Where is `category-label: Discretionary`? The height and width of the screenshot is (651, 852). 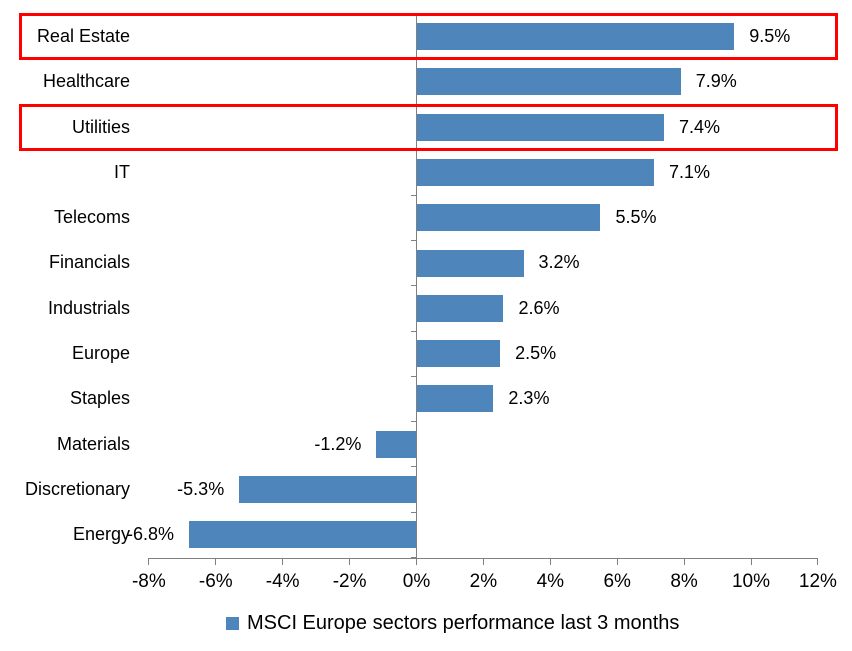
category-label: Discretionary is located at coordinates (77, 488).